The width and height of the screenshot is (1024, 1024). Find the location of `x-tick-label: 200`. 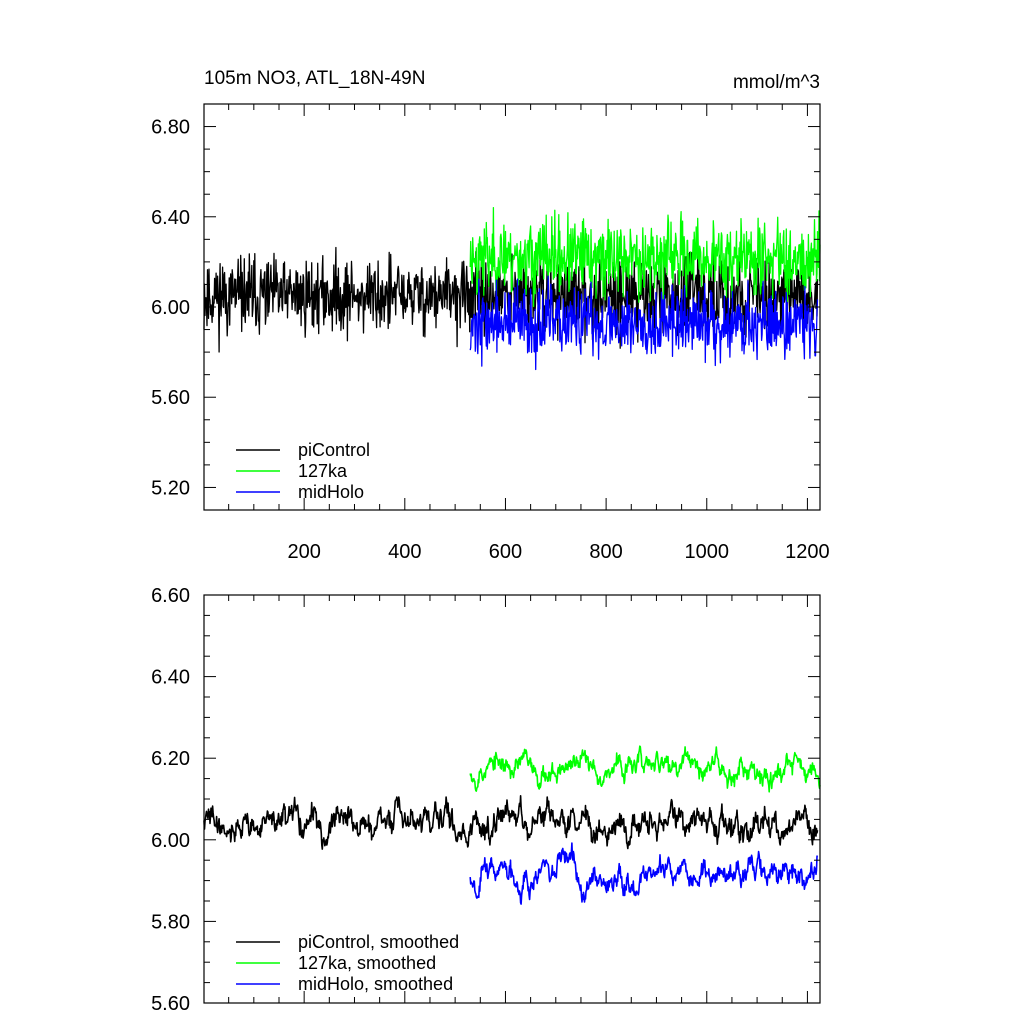

x-tick-label: 200 is located at coordinates (303, 552).